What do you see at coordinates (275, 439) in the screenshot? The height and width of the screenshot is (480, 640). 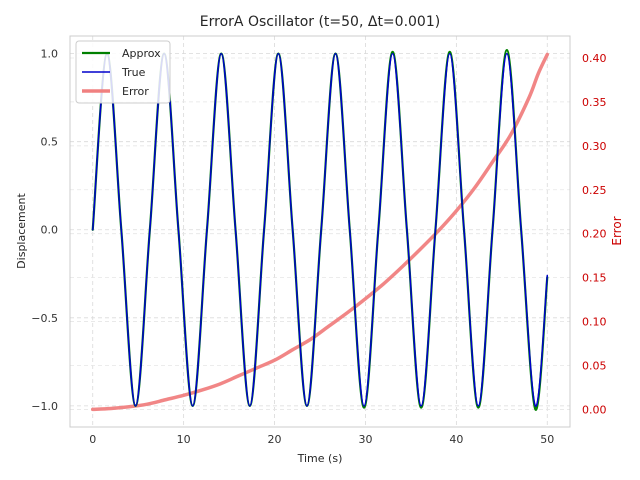 I see `x-tick-label: 20` at bounding box center [275, 439].